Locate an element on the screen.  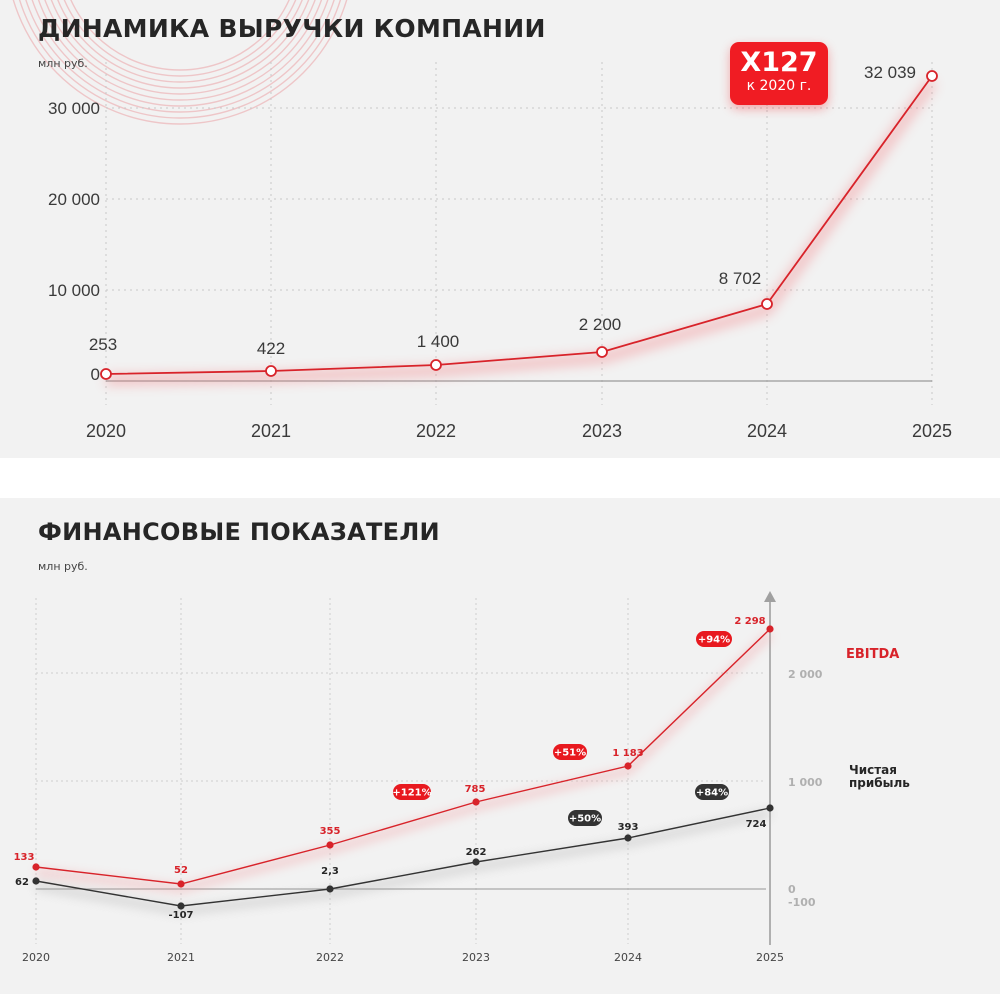
ebitda-value-label: 2 298 is located at coordinates (749, 621).